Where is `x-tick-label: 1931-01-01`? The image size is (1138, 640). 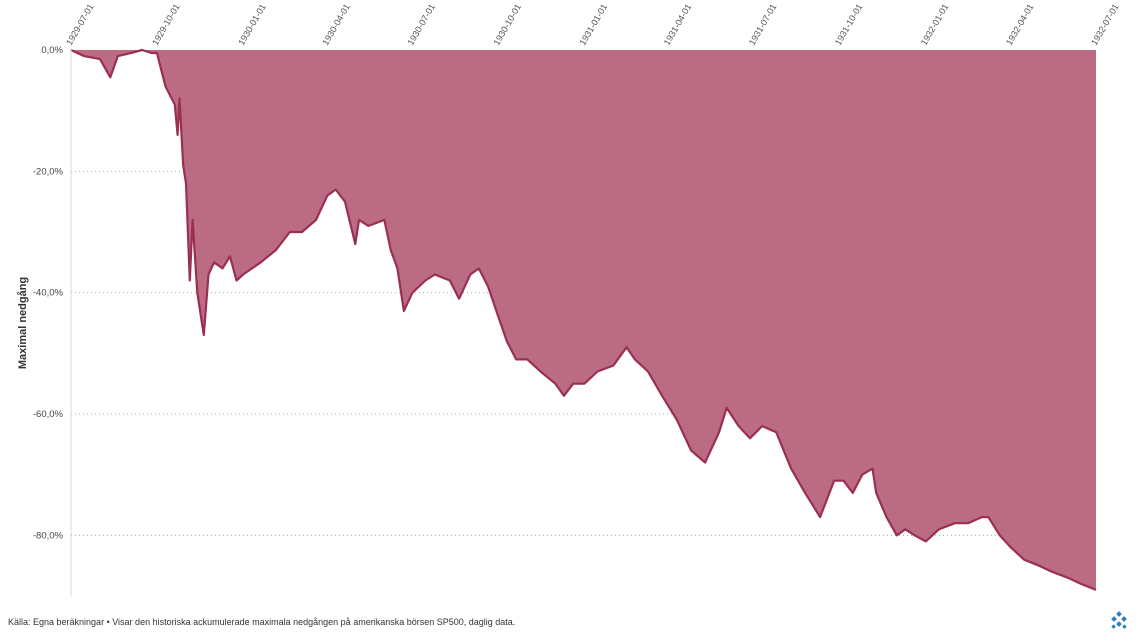 x-tick-label: 1931-01-01 is located at coordinates (594, 24).